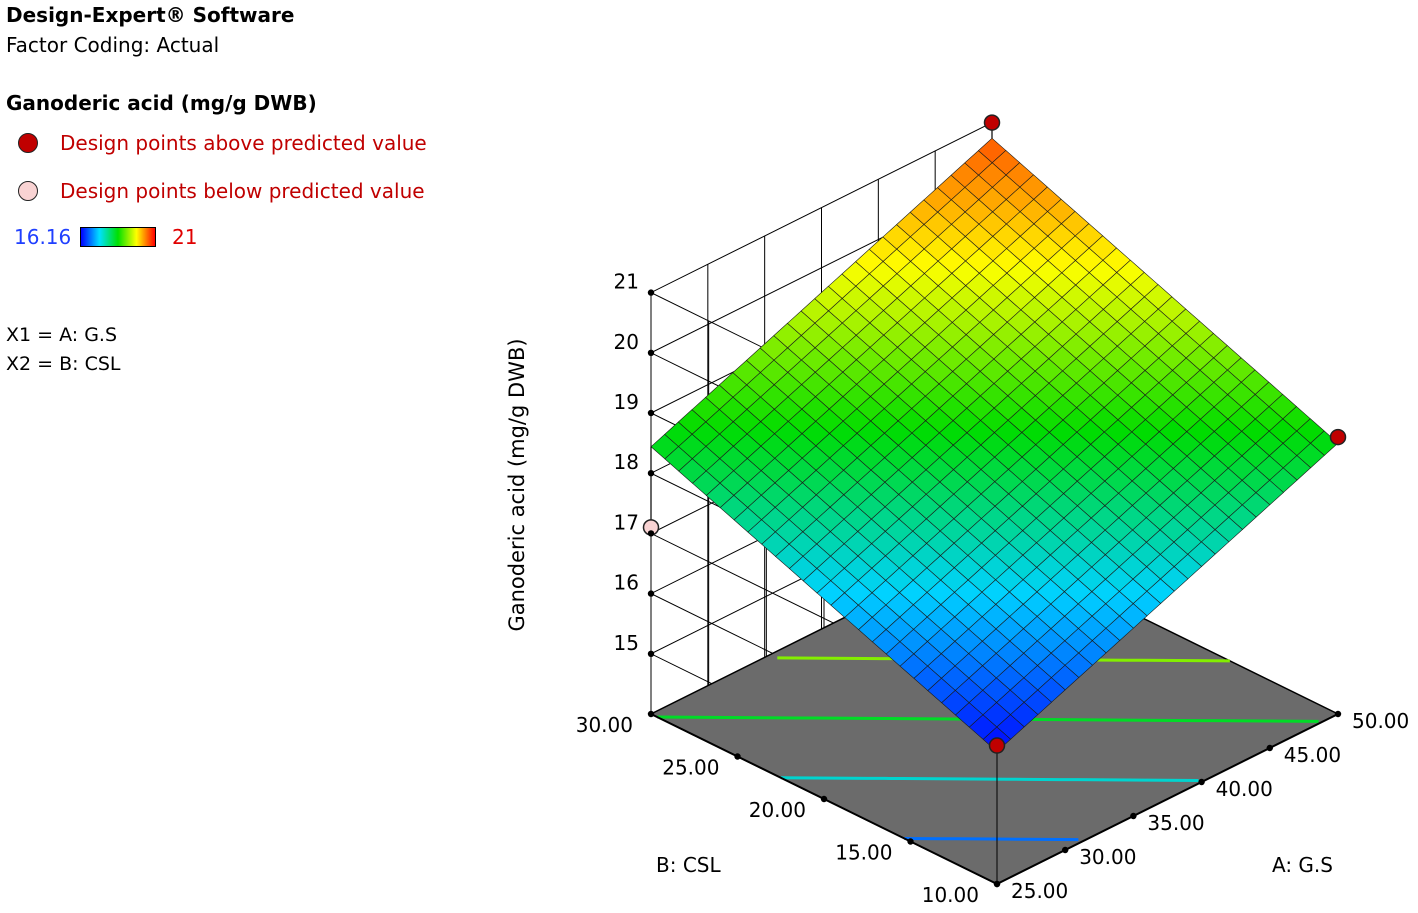 This screenshot has width=1418, height=913. Describe the element at coordinates (604, 725) in the screenshot. I see `b-tick-label: 30.00` at that location.